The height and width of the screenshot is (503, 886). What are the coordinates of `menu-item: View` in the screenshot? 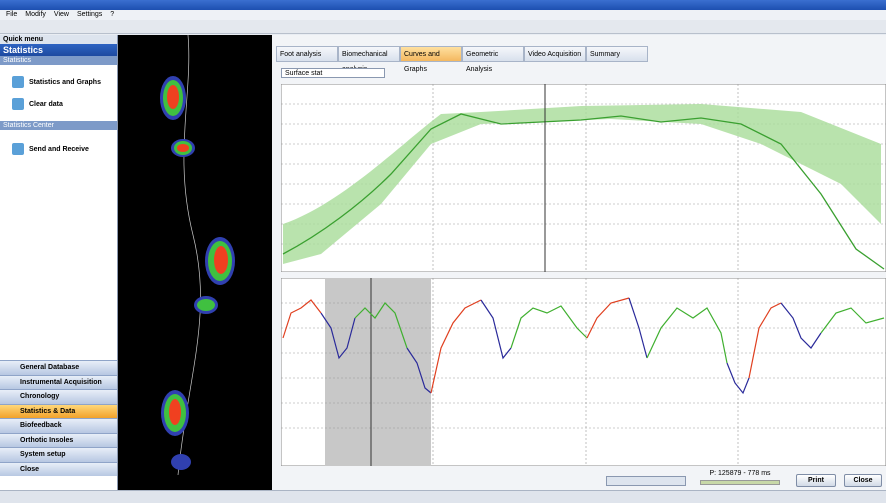 It's located at (61, 14).